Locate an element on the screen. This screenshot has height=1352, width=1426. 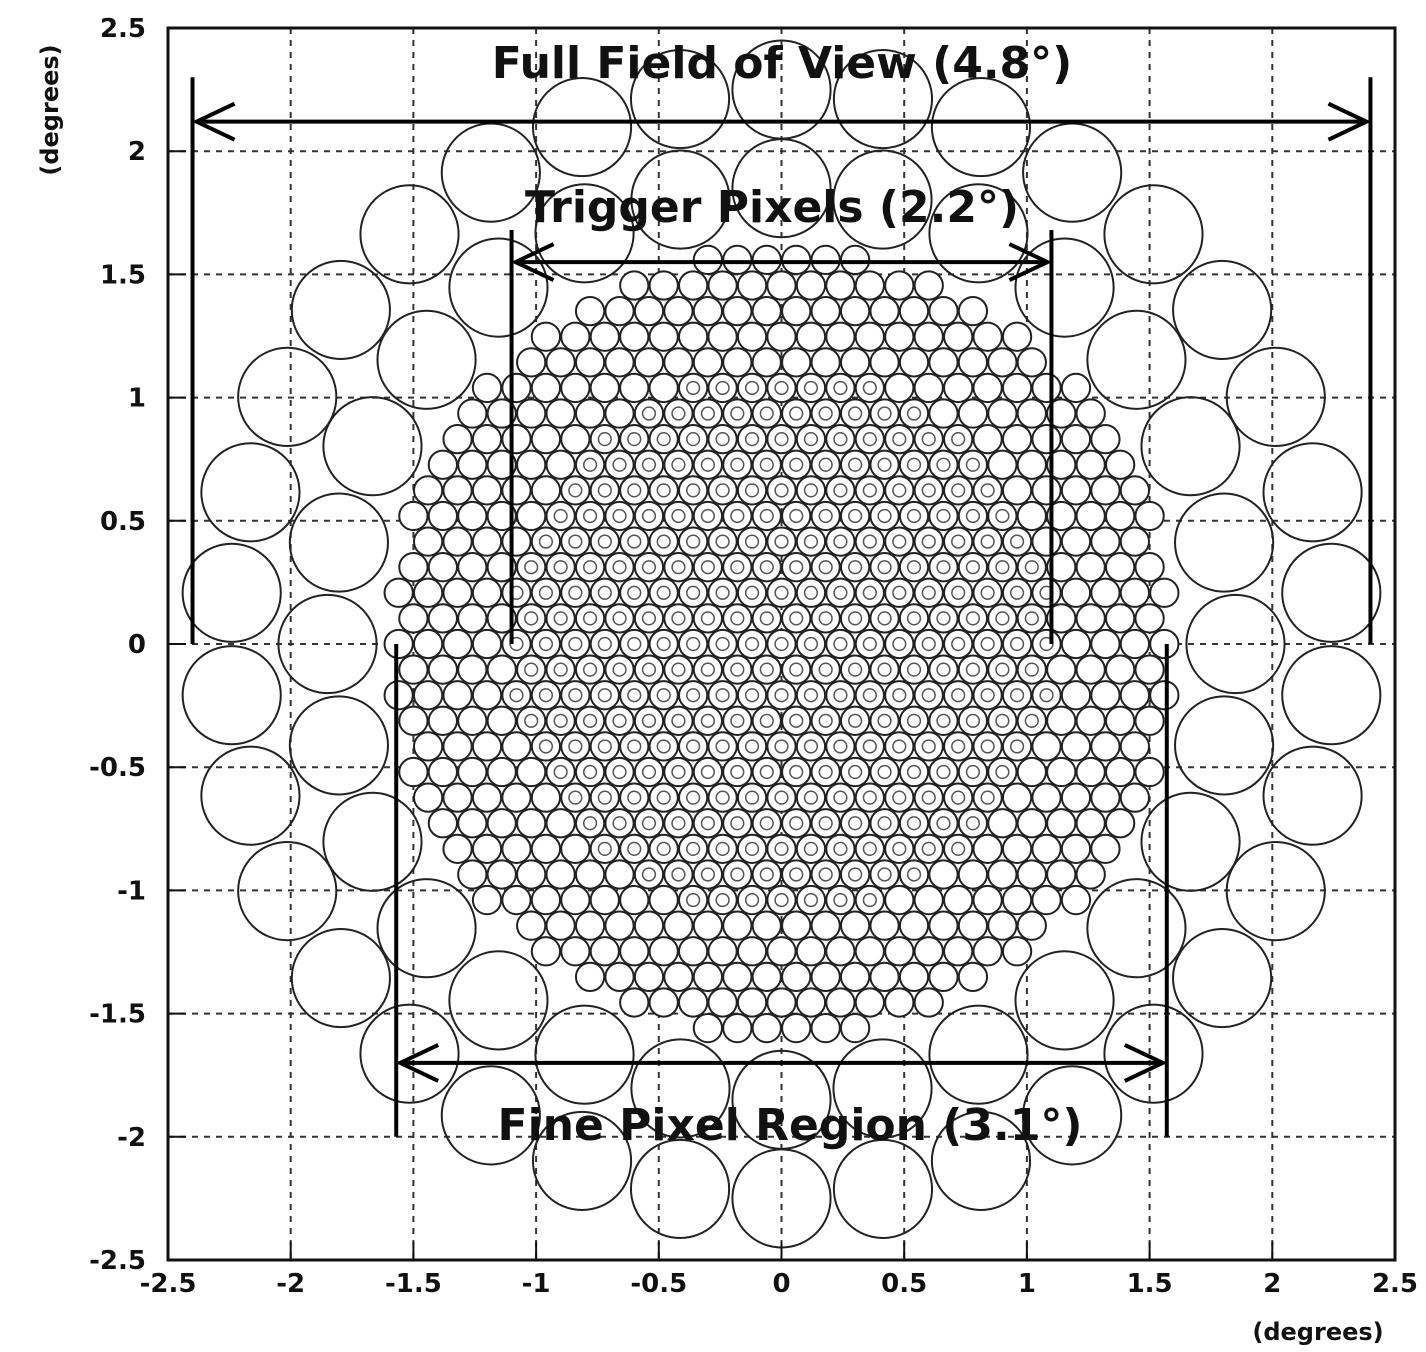
y-tick-label: -1.5 is located at coordinates (117, 1015).